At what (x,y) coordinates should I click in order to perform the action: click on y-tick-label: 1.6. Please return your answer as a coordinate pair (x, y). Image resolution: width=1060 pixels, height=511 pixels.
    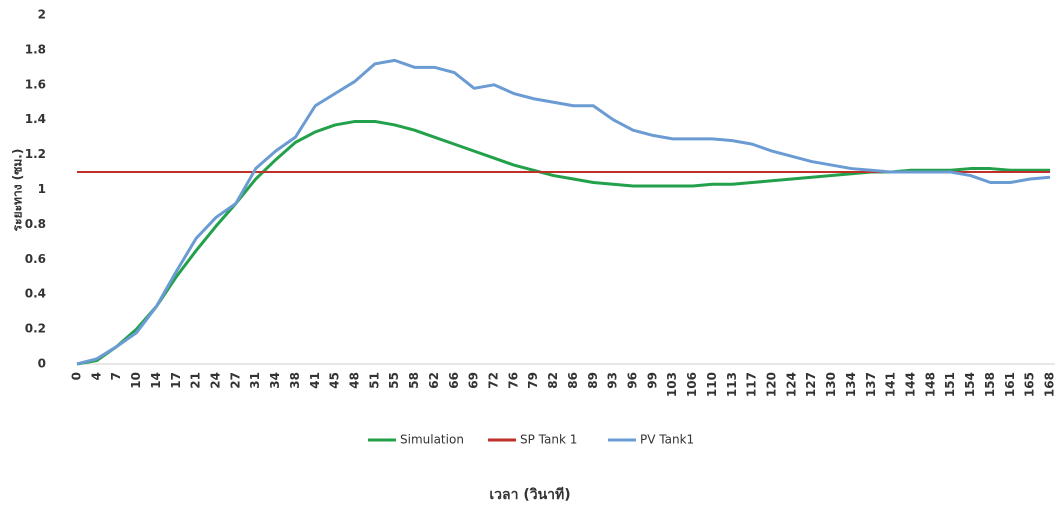
    Looking at the image, I should click on (35, 84).